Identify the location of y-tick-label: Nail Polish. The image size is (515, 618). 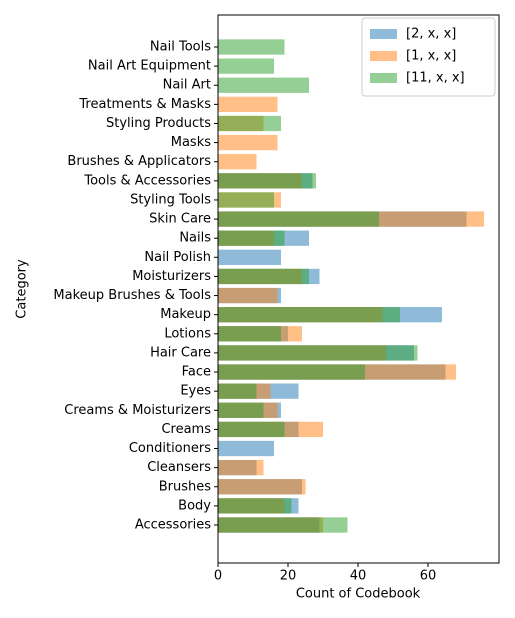
(177, 257).